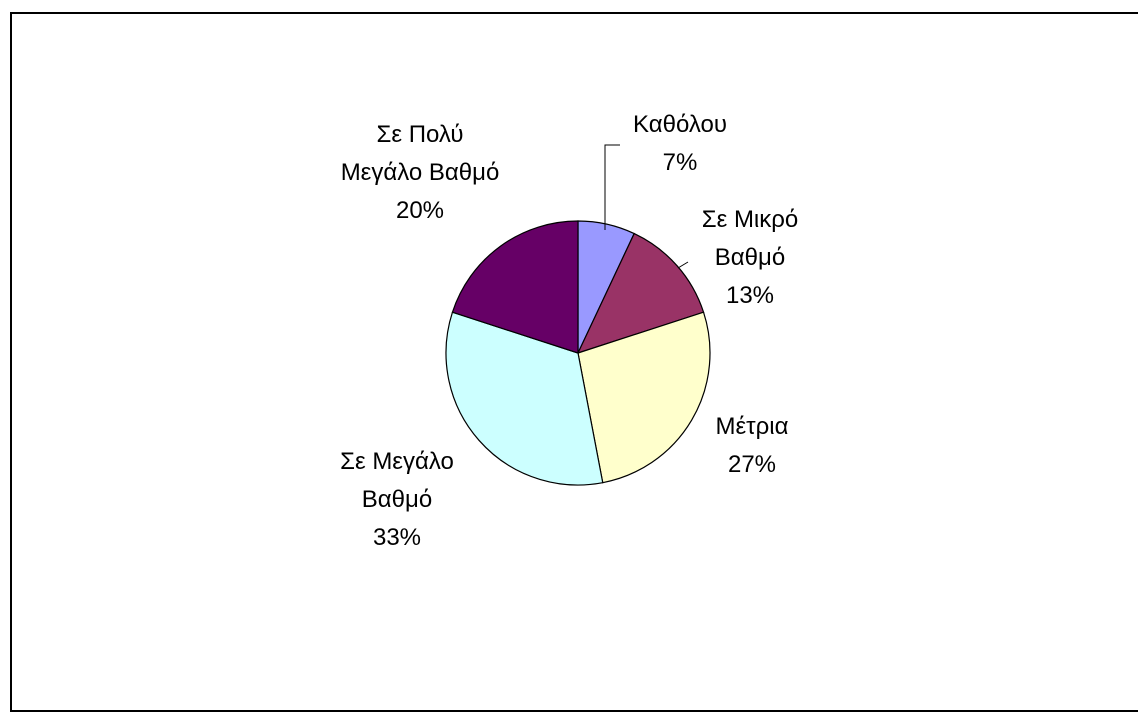 This screenshot has width=1138, height=712. I want to click on slice-percent: 13%, so click(750, 295).